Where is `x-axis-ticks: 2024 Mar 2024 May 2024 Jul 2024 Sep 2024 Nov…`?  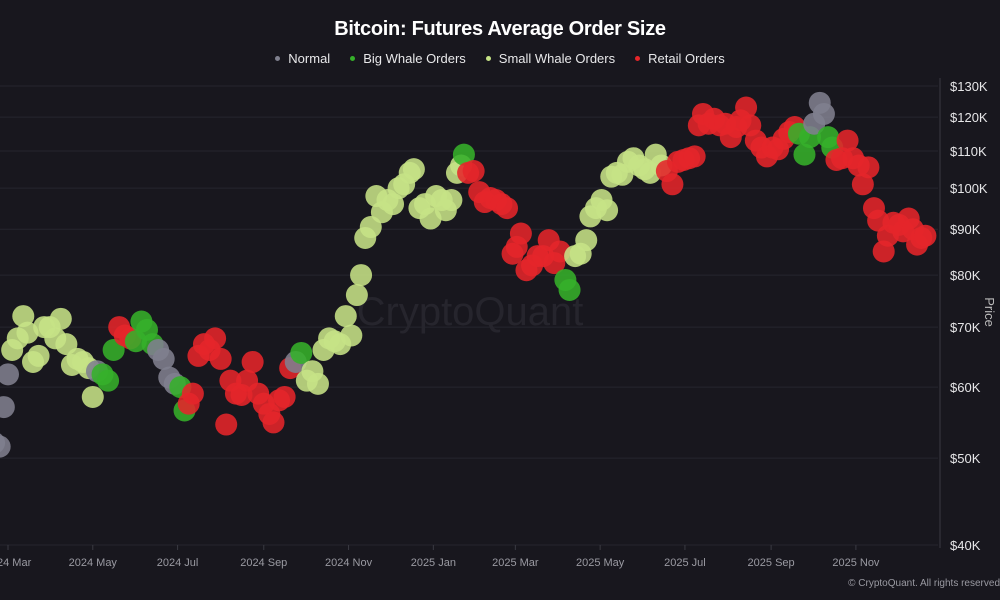
x-axis-ticks: 2024 Mar 2024 May 2024 Jul 2024 Sep 2024 Nov… is located at coordinates (440, 557).